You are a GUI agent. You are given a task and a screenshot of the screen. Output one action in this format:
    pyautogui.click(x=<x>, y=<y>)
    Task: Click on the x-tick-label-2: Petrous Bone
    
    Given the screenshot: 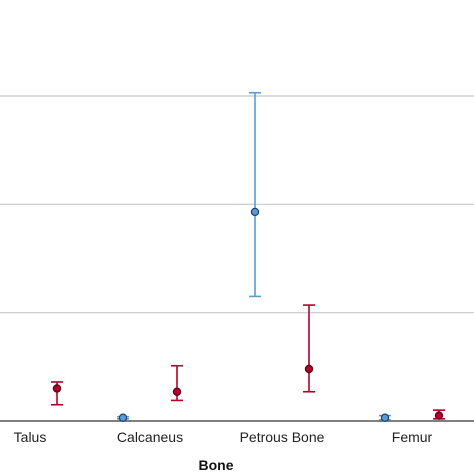 What is the action you would take?
    pyautogui.click(x=282, y=437)
    